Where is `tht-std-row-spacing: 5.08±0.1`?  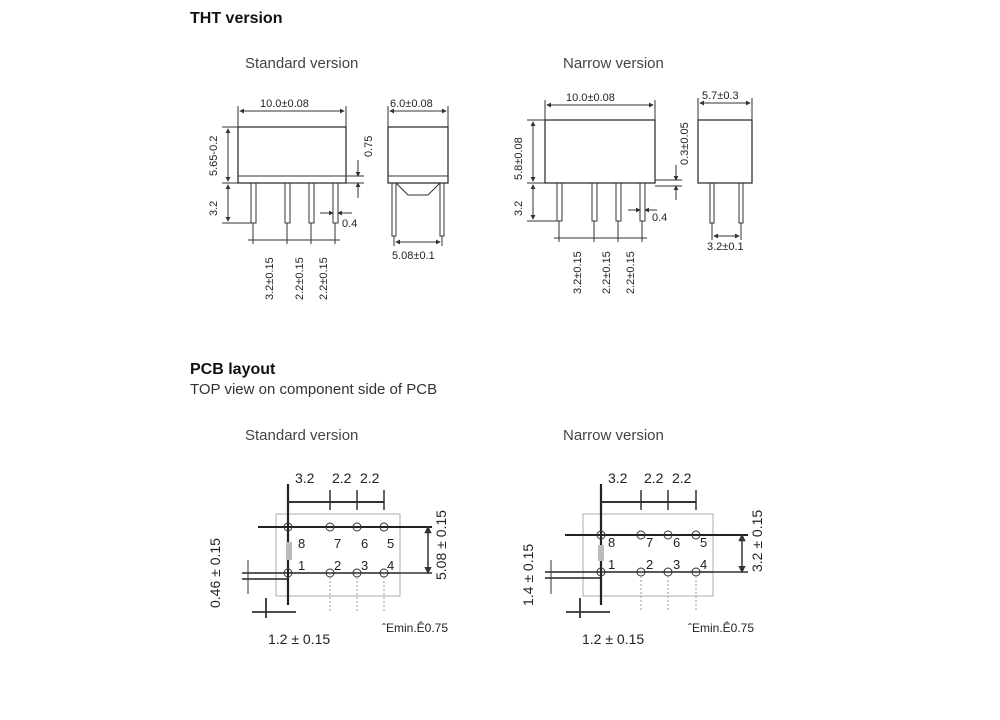 tht-std-row-spacing: 5.08±0.1 is located at coordinates (413, 256).